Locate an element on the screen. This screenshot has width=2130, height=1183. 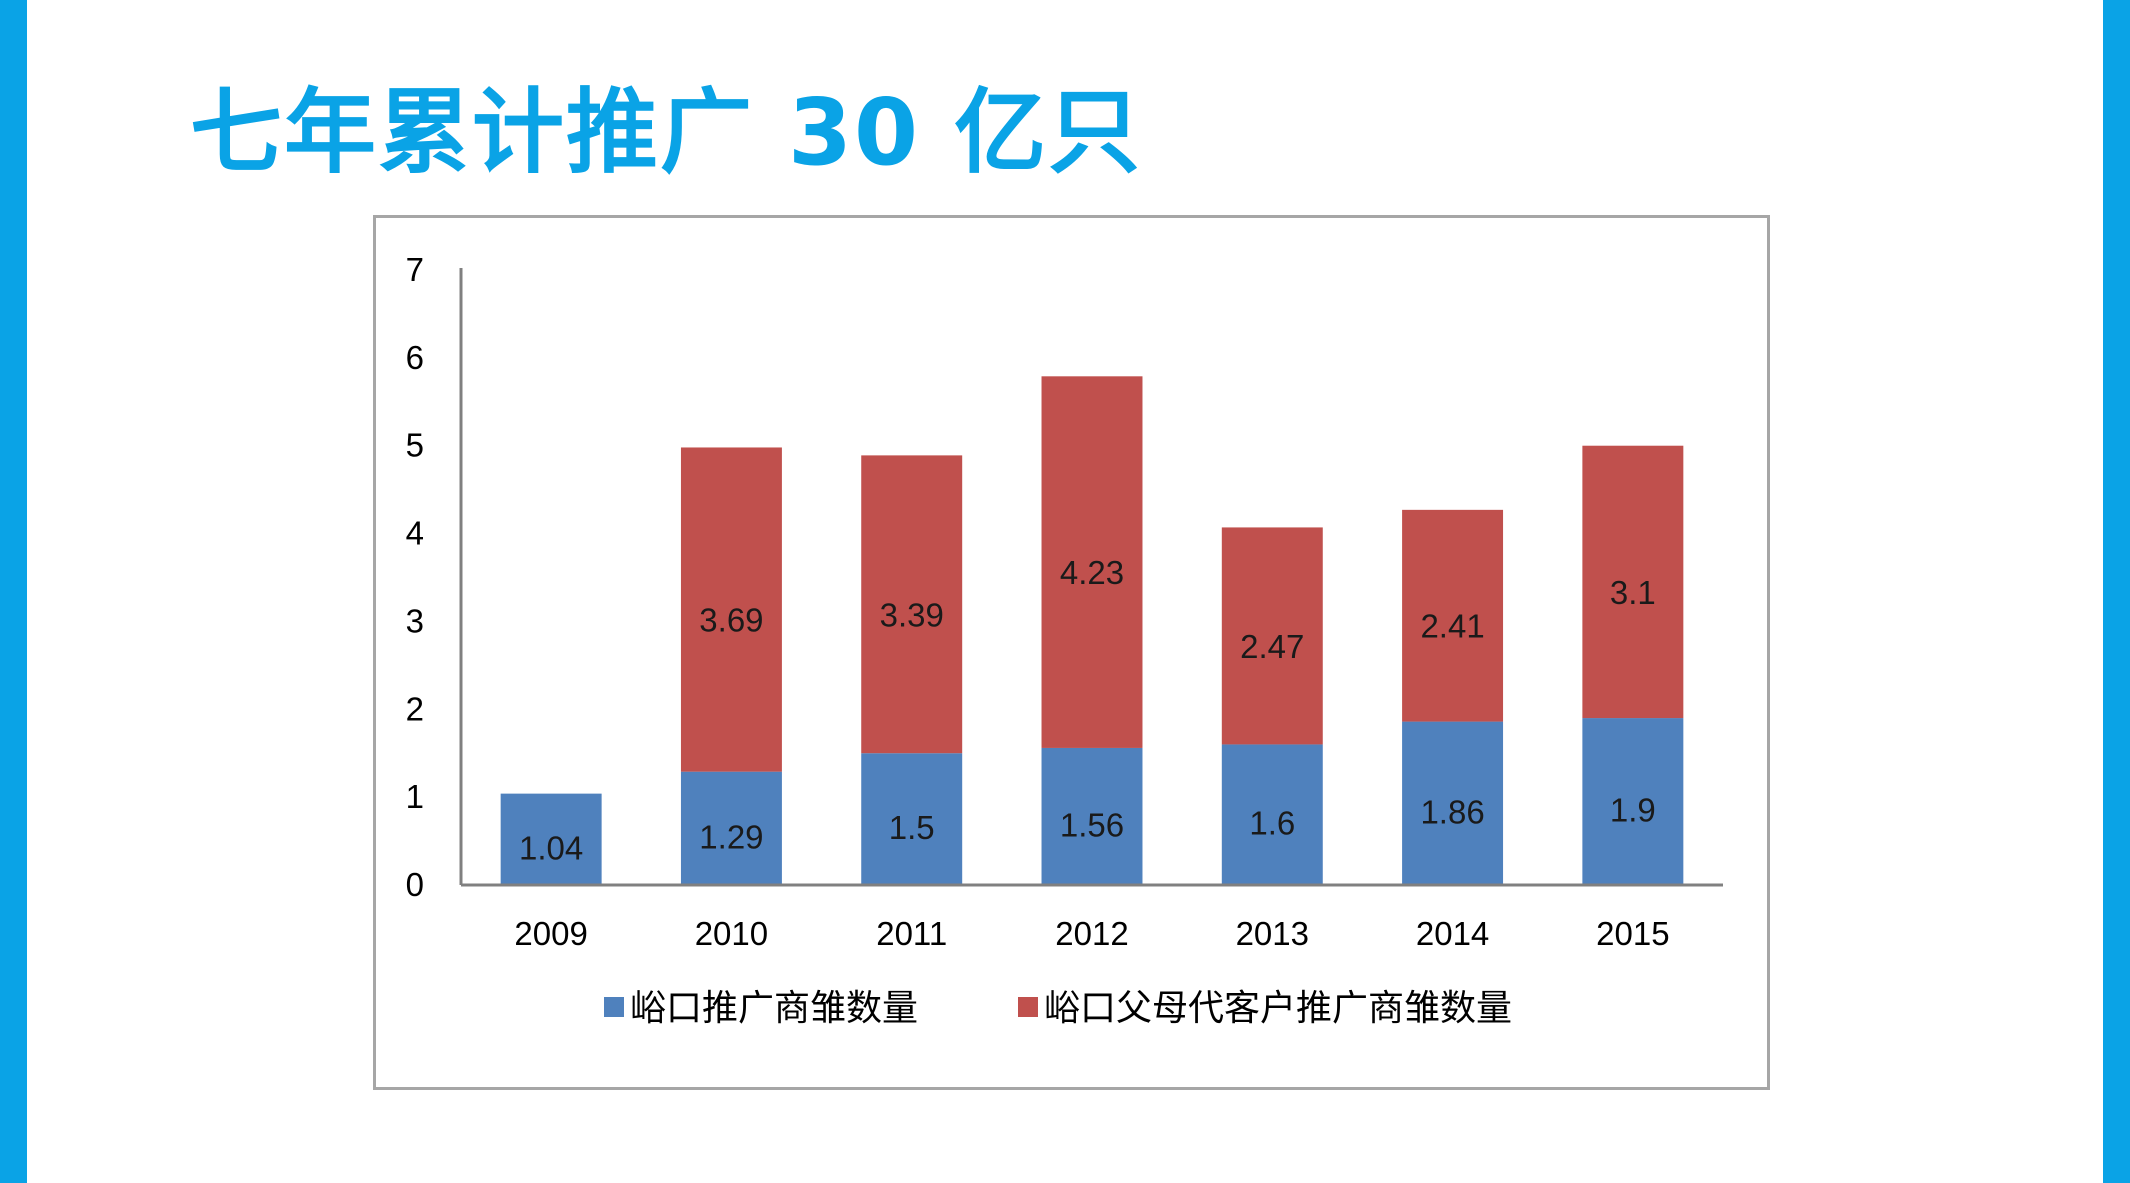
data-label: 1.29 is located at coordinates (731, 836).